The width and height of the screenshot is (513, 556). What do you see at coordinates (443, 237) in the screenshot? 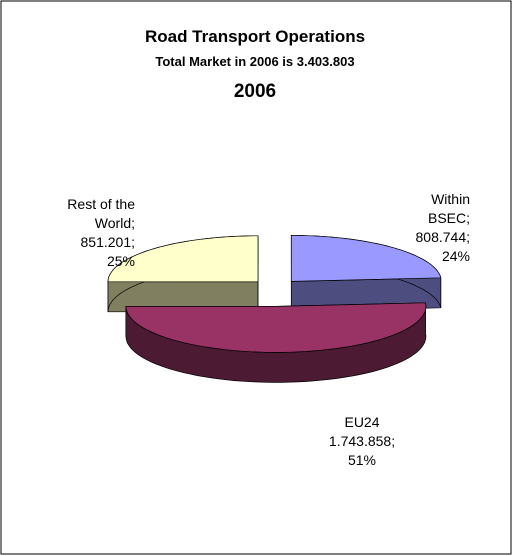
I see `label-value: 808.744;` at bounding box center [443, 237].